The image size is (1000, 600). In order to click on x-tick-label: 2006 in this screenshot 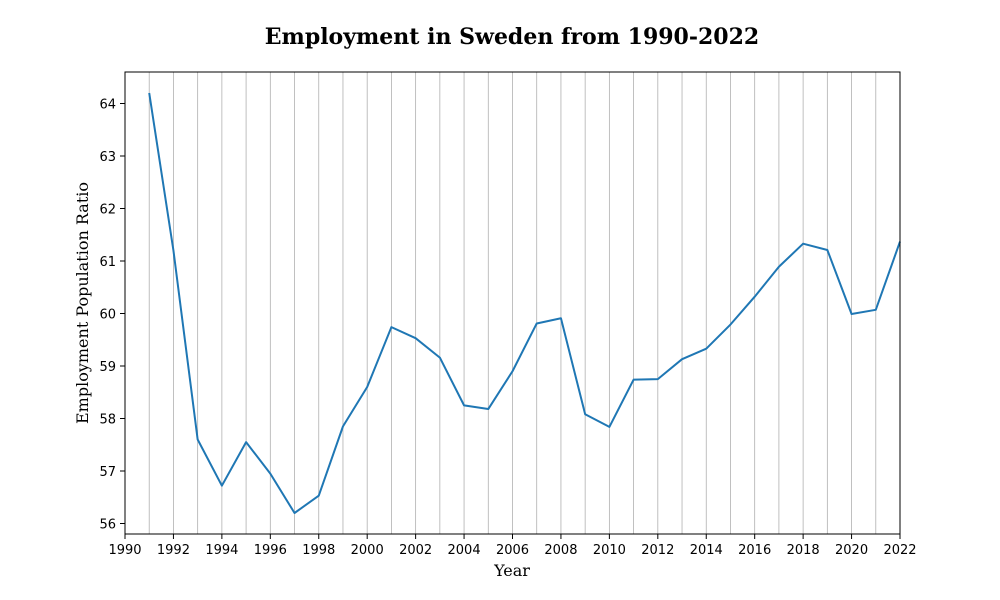, I will do `click(512, 550)`.